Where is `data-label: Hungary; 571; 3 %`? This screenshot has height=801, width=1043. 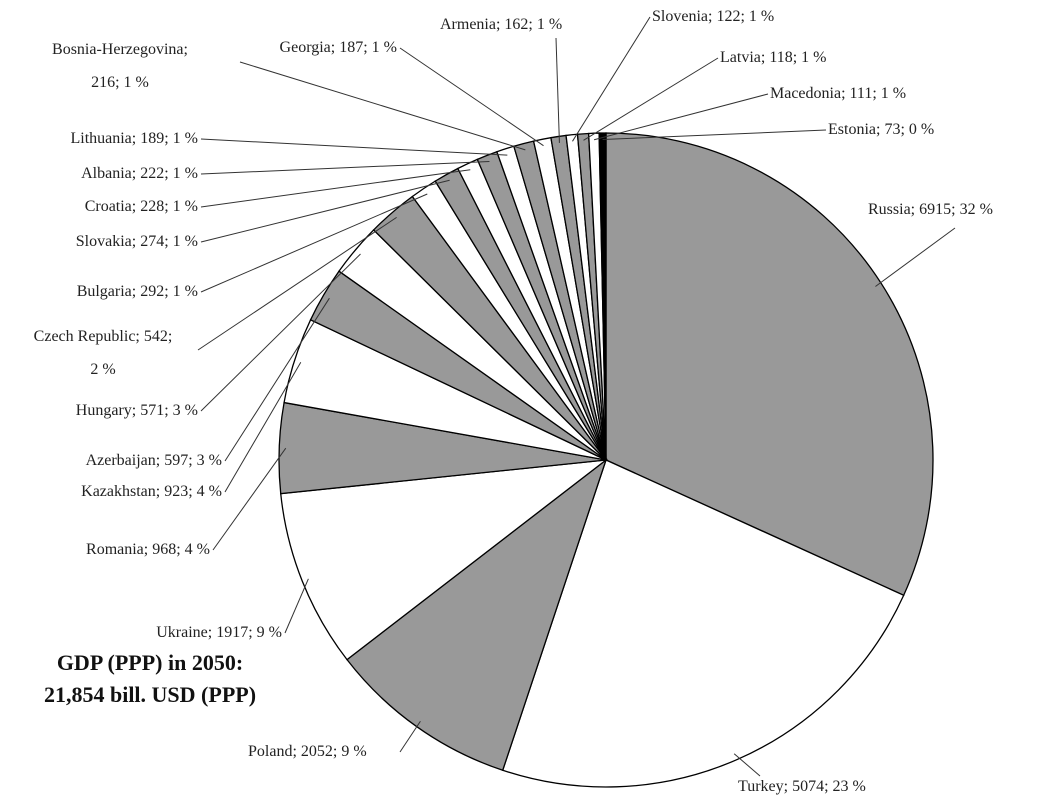
data-label: Hungary; 571; 3 % is located at coordinates (137, 410).